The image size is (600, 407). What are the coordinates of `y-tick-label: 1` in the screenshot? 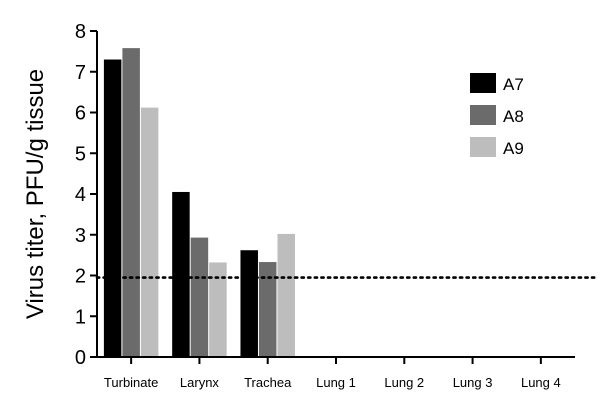 It's located at (80, 317).